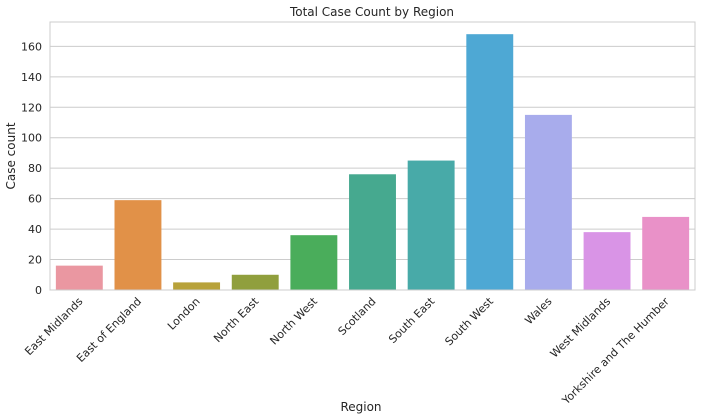 The image size is (705, 420). Describe the element at coordinates (360, 407) in the screenshot. I see `x-axis-label: Region` at that location.